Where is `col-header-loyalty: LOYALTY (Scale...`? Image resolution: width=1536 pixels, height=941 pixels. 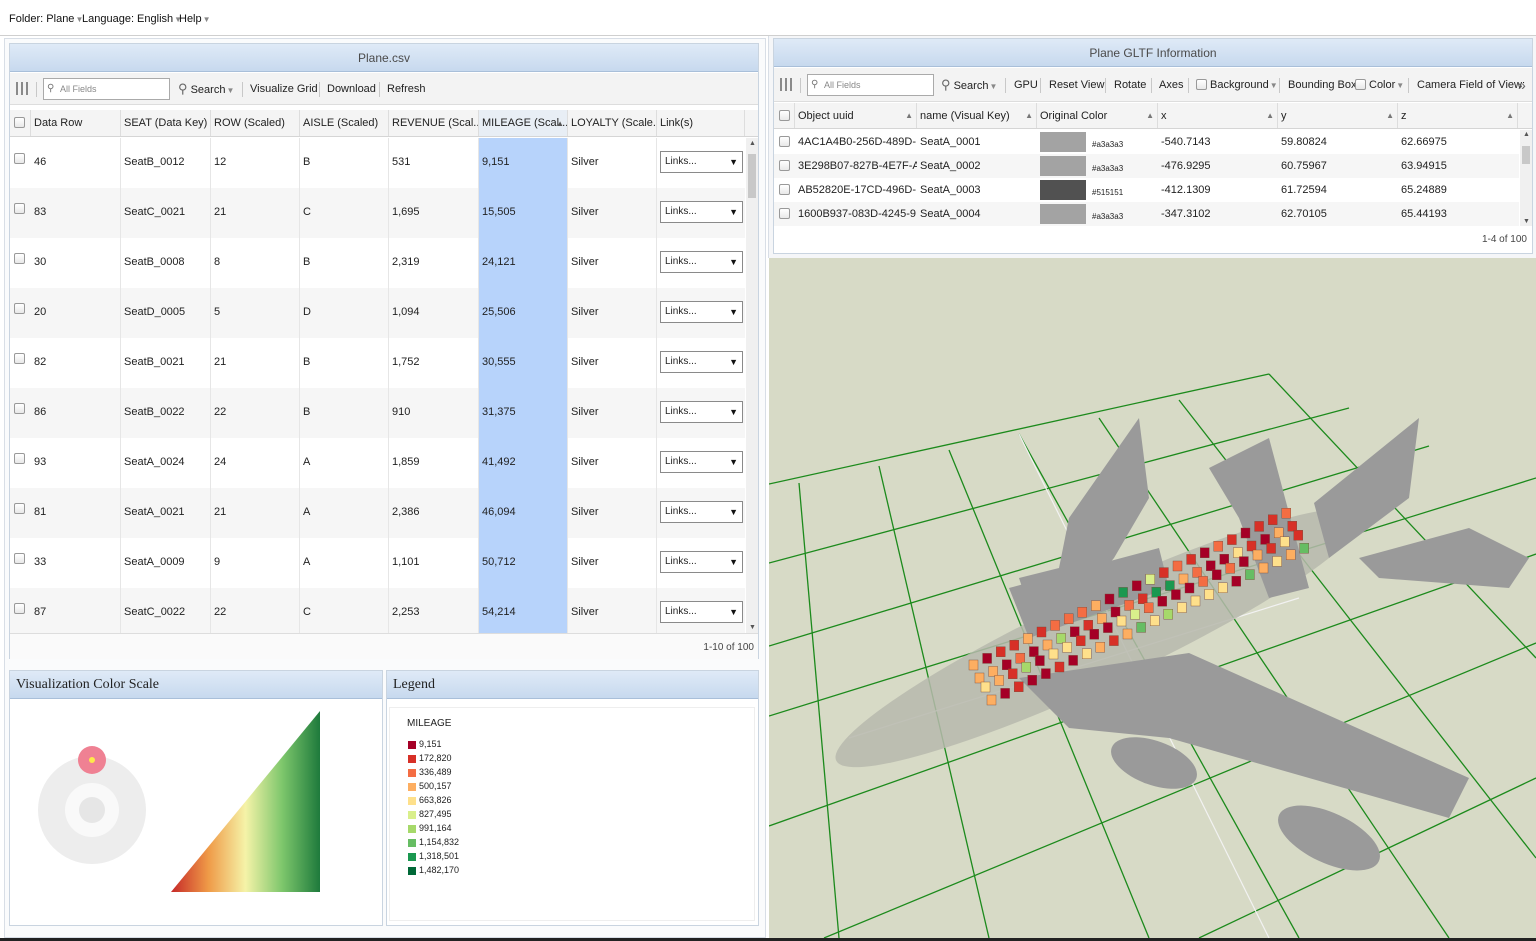 col-header-loyalty: LOYALTY (Scale... is located at coordinates (612, 123).